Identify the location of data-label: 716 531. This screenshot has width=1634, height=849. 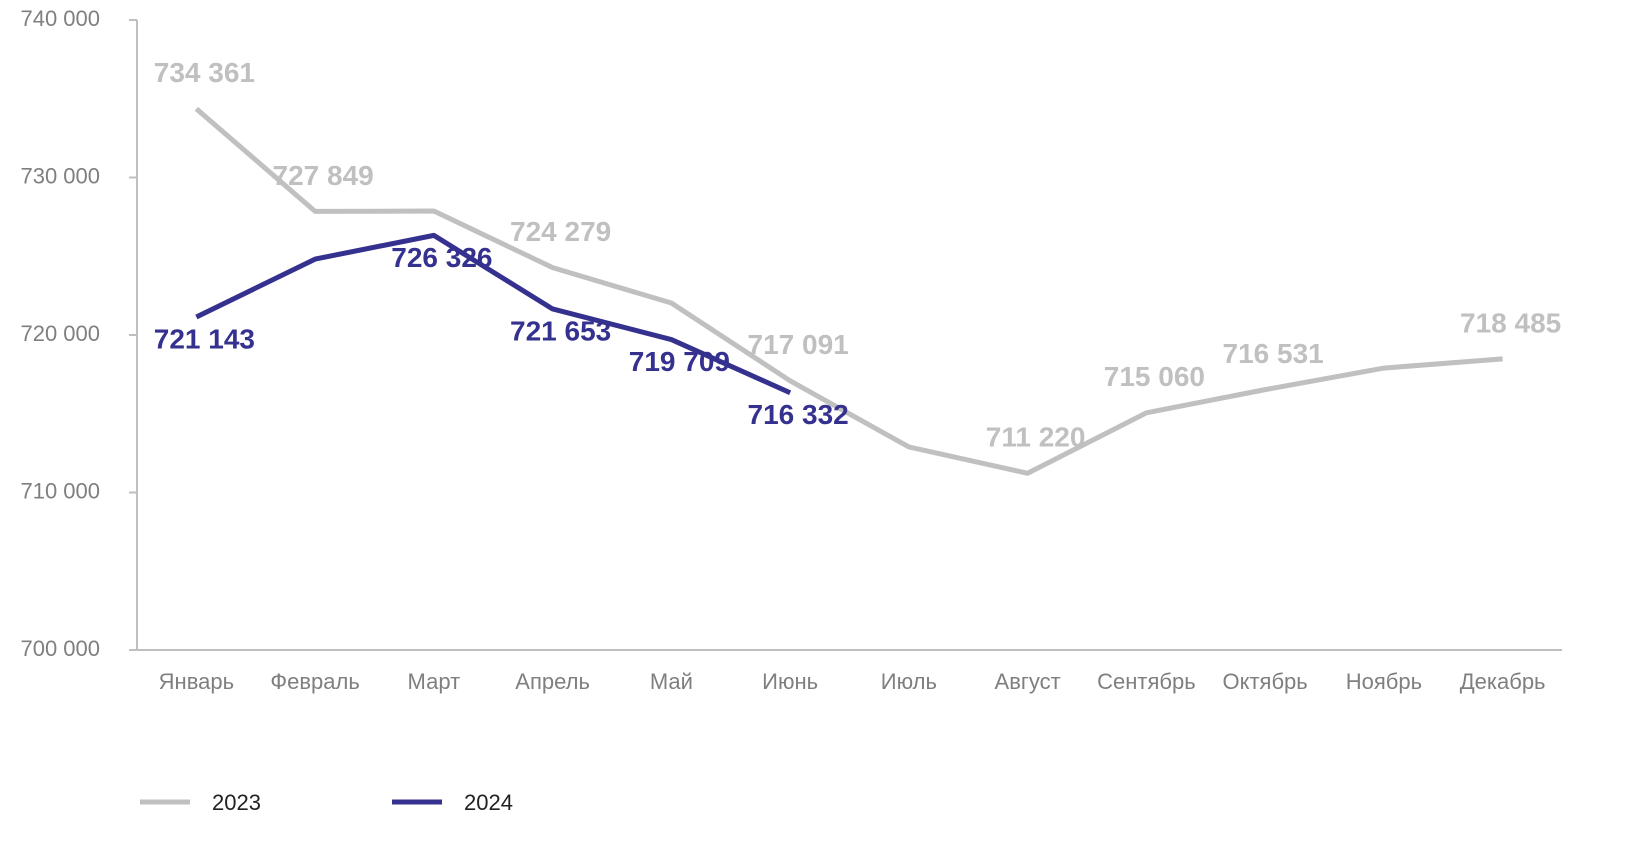
(1273, 353).